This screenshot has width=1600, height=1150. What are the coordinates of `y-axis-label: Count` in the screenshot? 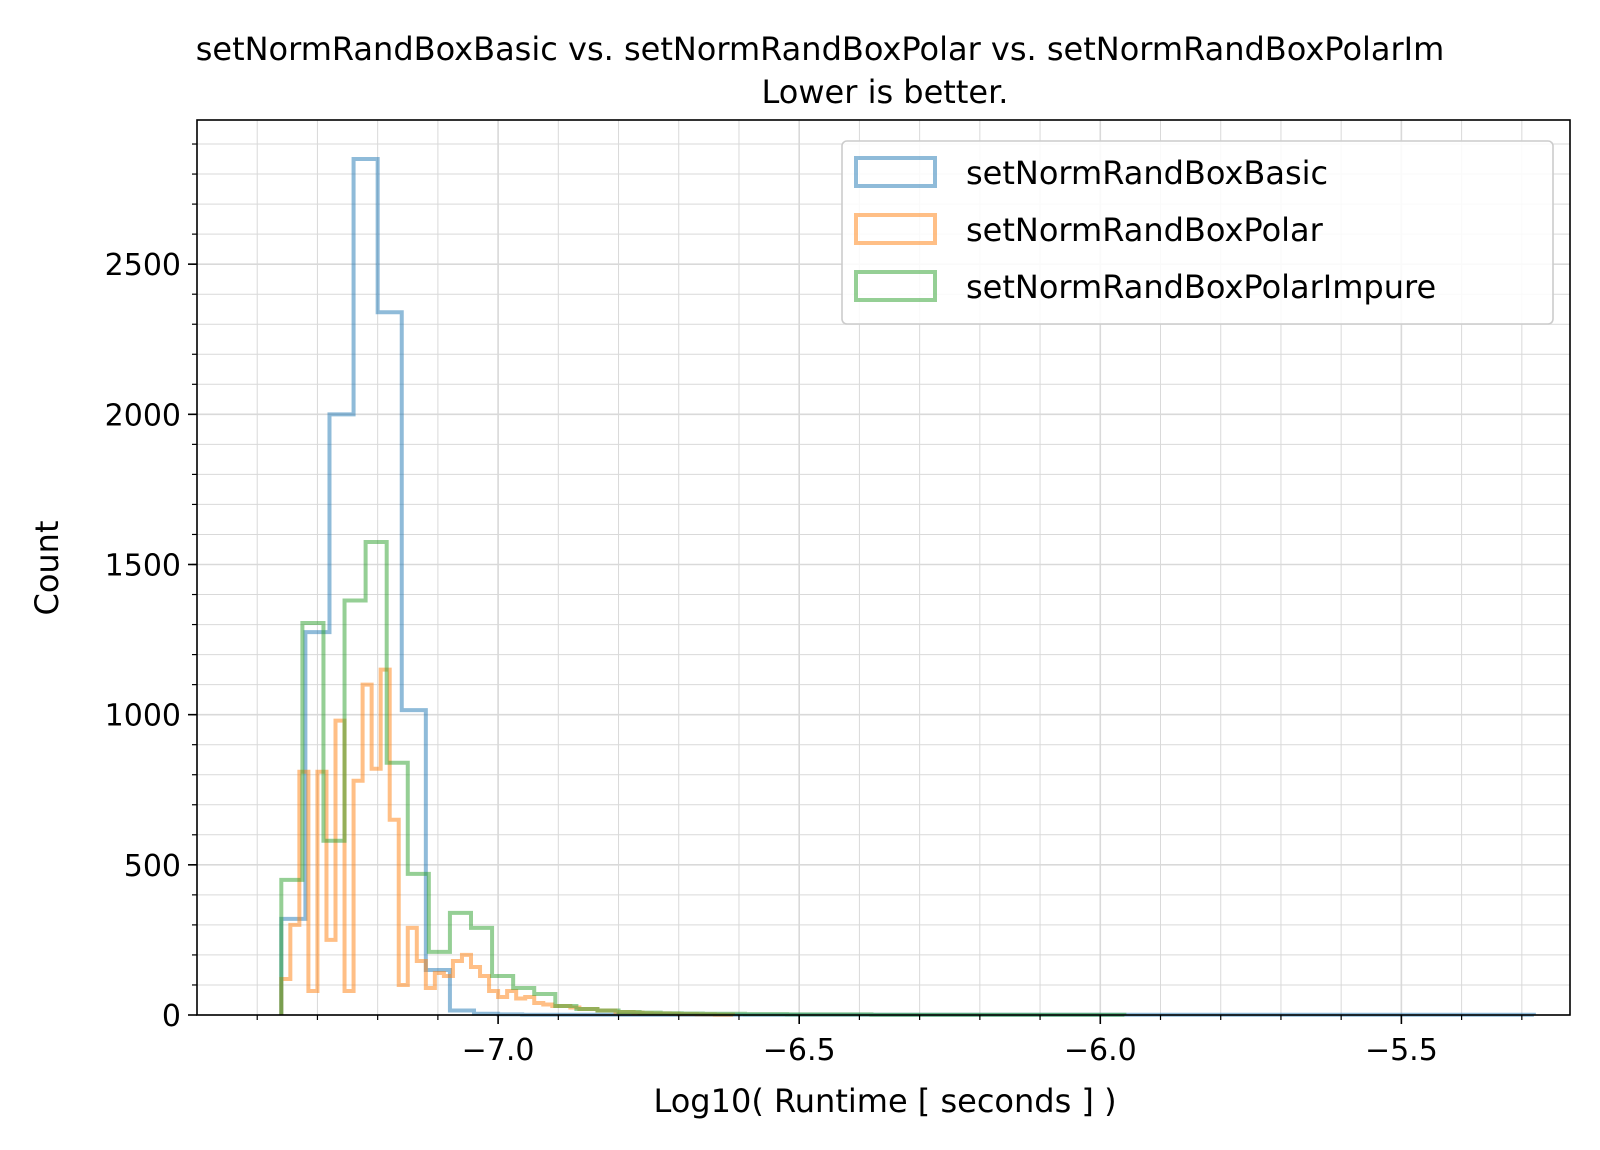 It's located at (47, 567).